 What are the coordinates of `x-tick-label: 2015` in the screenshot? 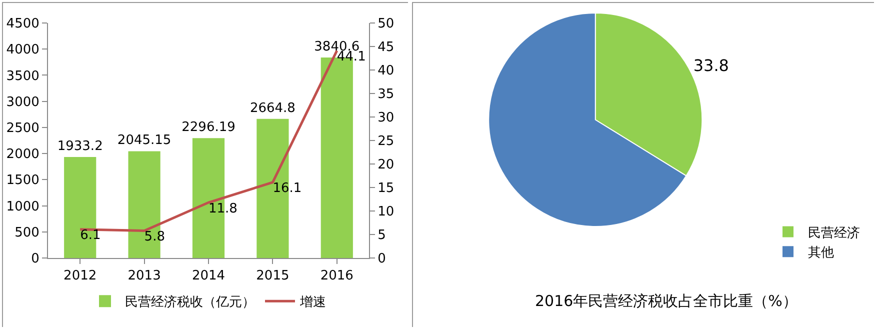 It's located at (273, 276).